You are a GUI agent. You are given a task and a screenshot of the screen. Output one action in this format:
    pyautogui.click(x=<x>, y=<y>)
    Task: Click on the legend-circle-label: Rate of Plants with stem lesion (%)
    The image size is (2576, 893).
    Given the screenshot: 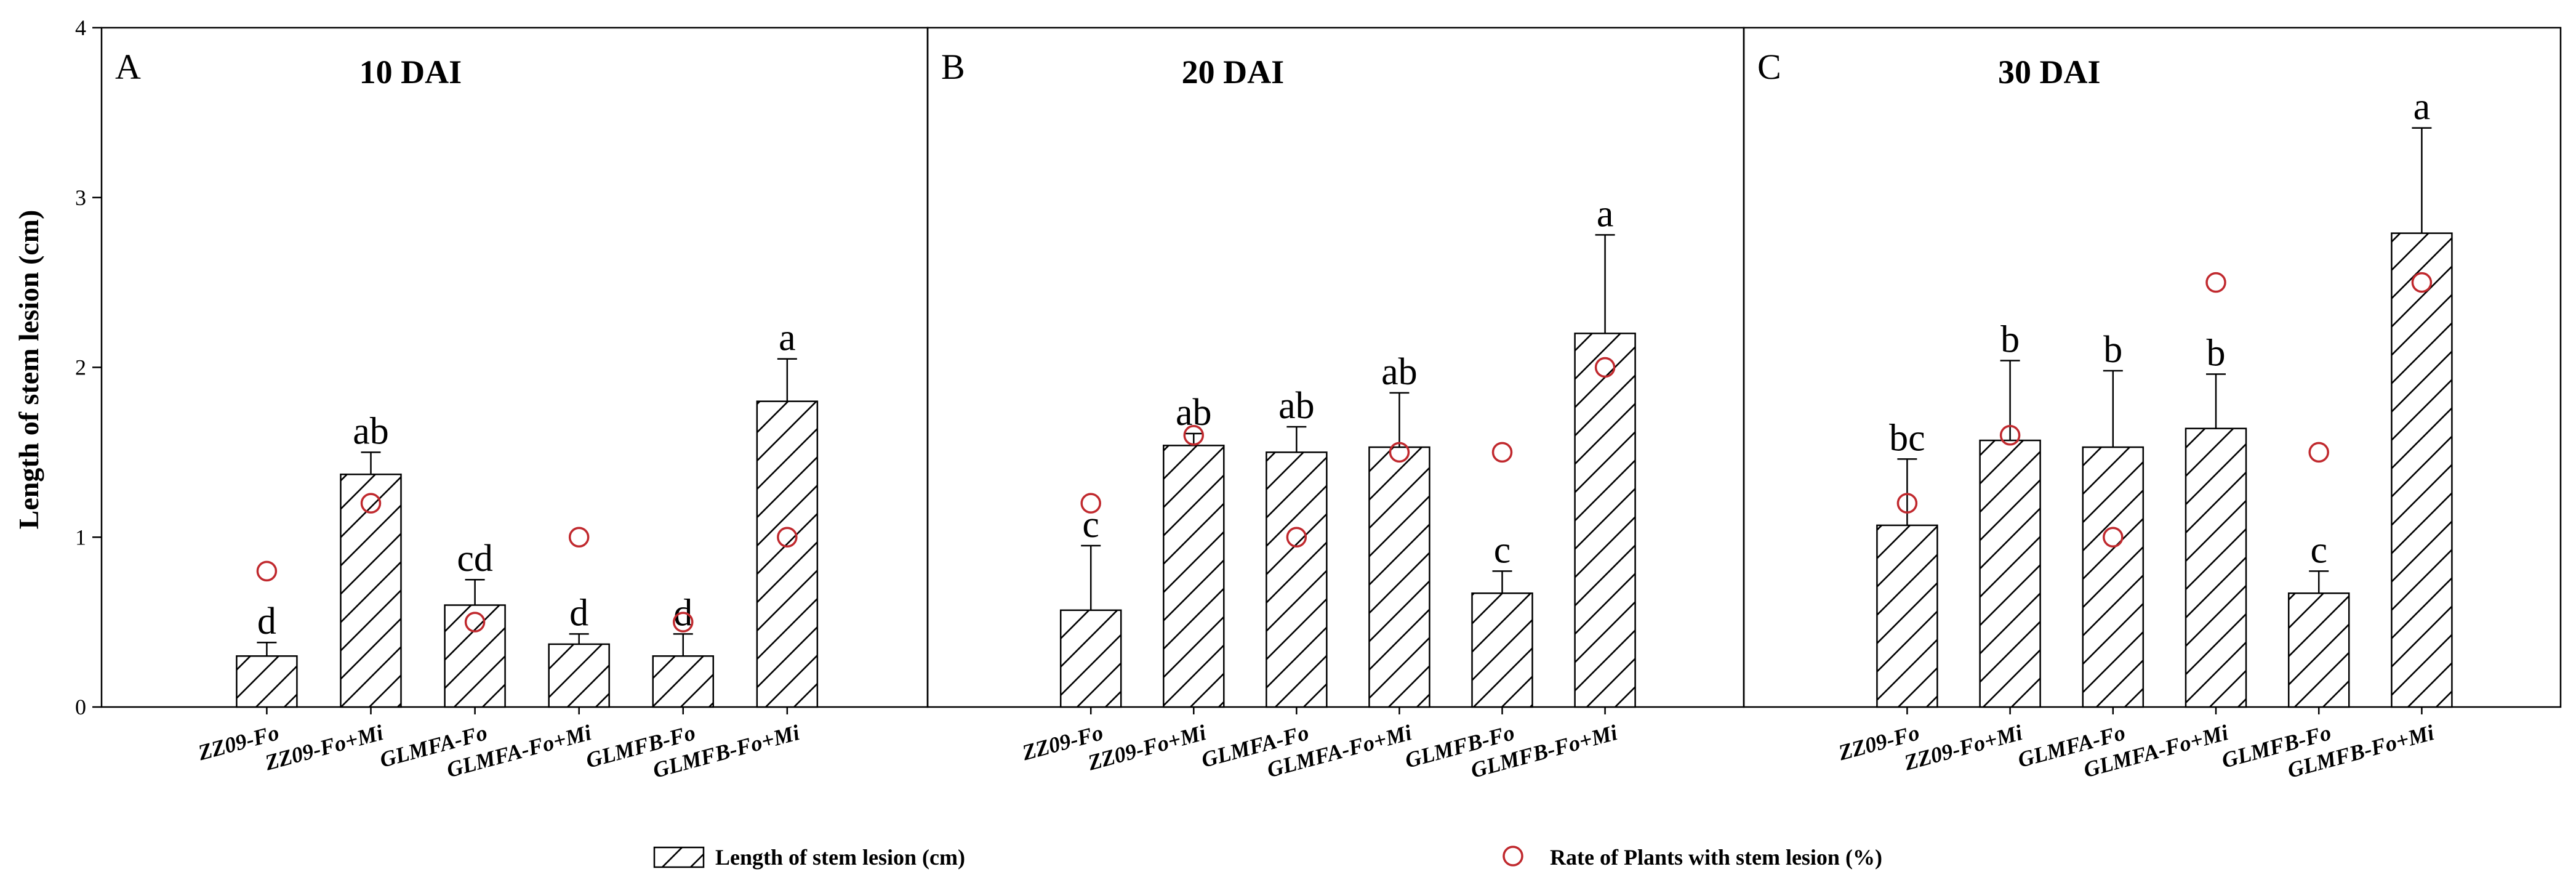 What is the action you would take?
    pyautogui.click(x=1716, y=857)
    